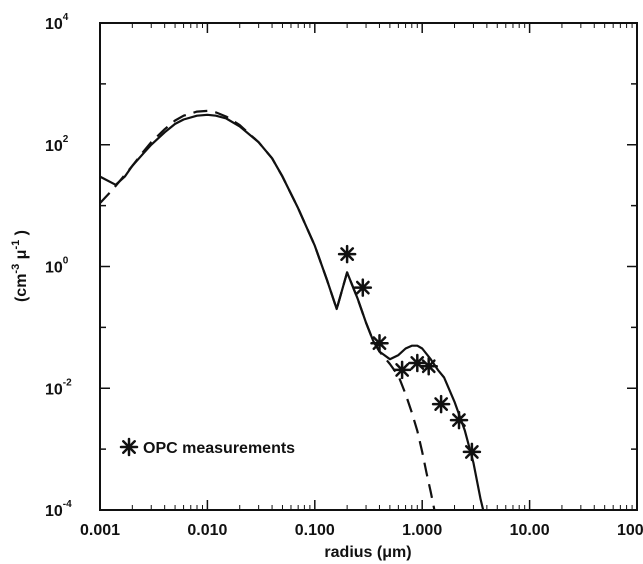 This screenshot has height=564, width=643. Describe the element at coordinates (530, 530) in the screenshot. I see `x-tick-label: 10.00` at that location.